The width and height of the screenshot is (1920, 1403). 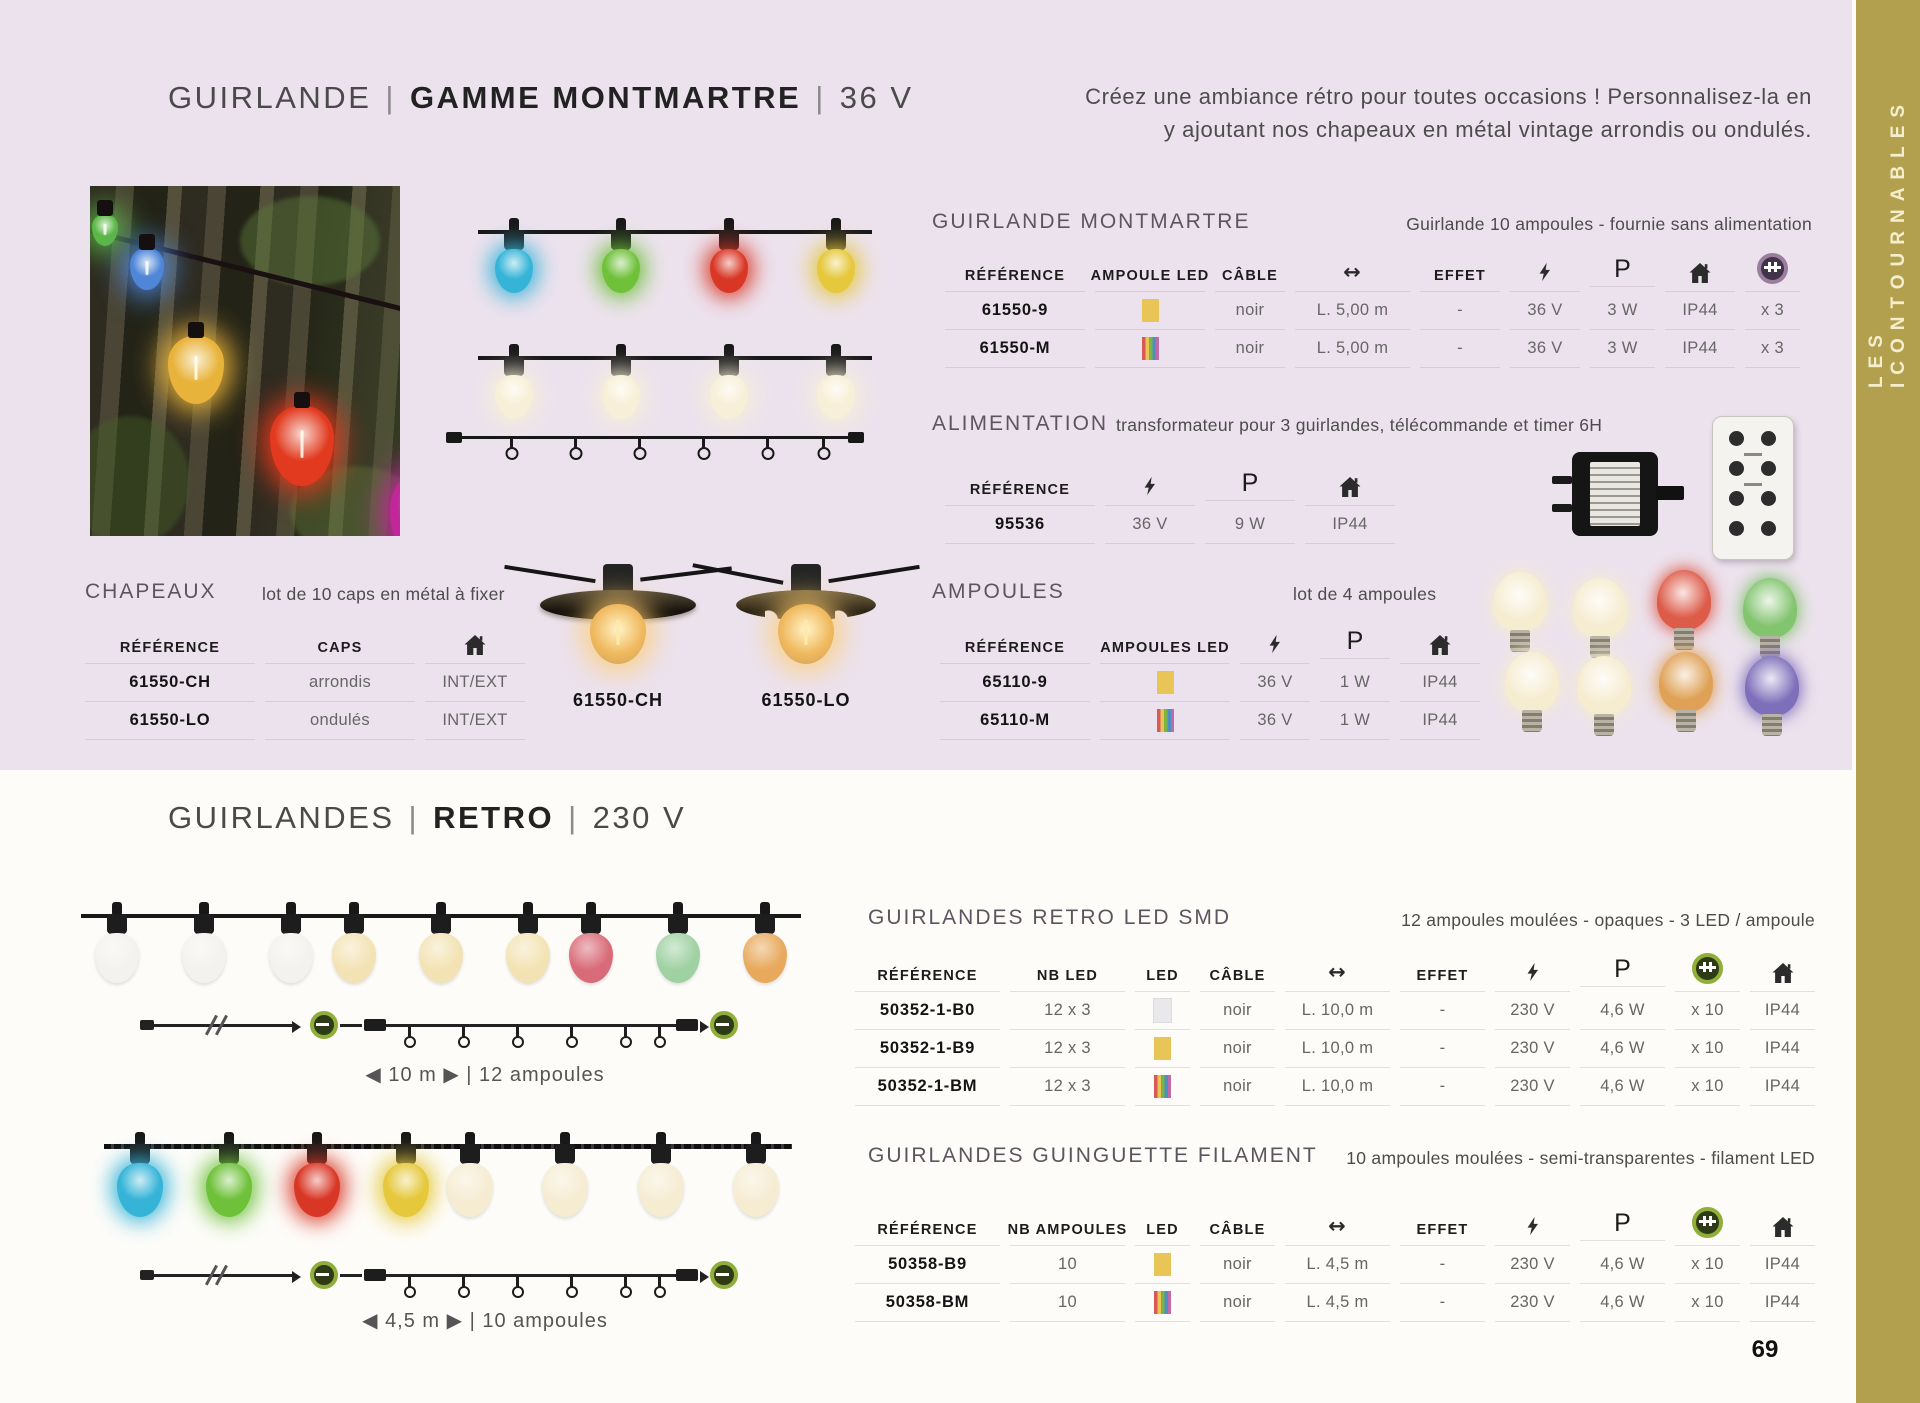 I want to click on filament-table-title: GUIRLANDES GUINGUETTE FILAMENT, so click(x=1093, y=1155).